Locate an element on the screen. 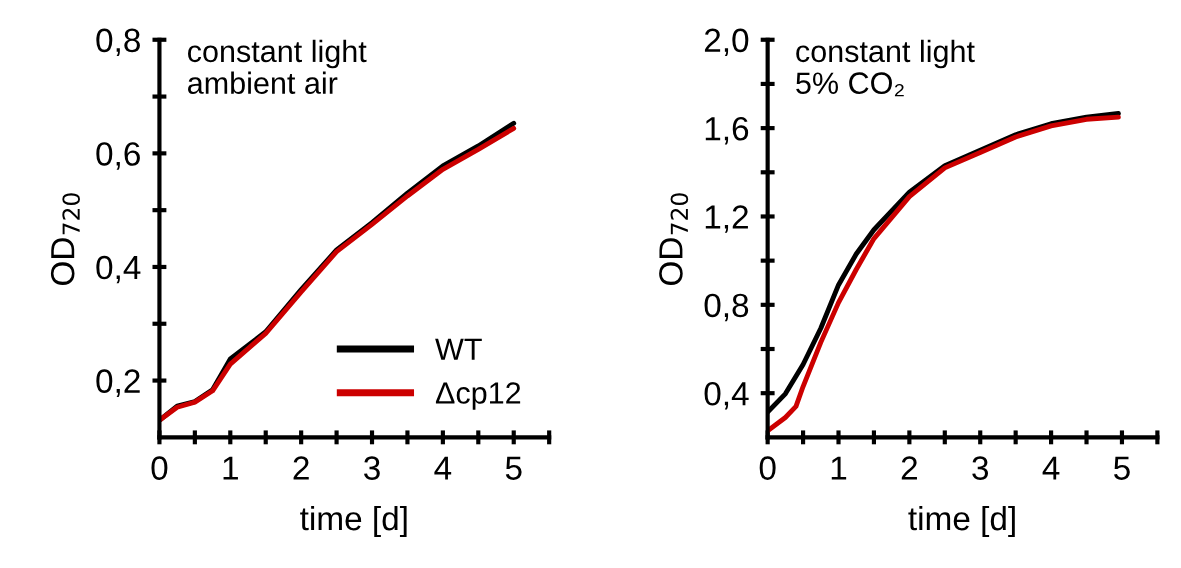 This screenshot has width=1181, height=568. legend-label: WT is located at coordinates (458, 349).